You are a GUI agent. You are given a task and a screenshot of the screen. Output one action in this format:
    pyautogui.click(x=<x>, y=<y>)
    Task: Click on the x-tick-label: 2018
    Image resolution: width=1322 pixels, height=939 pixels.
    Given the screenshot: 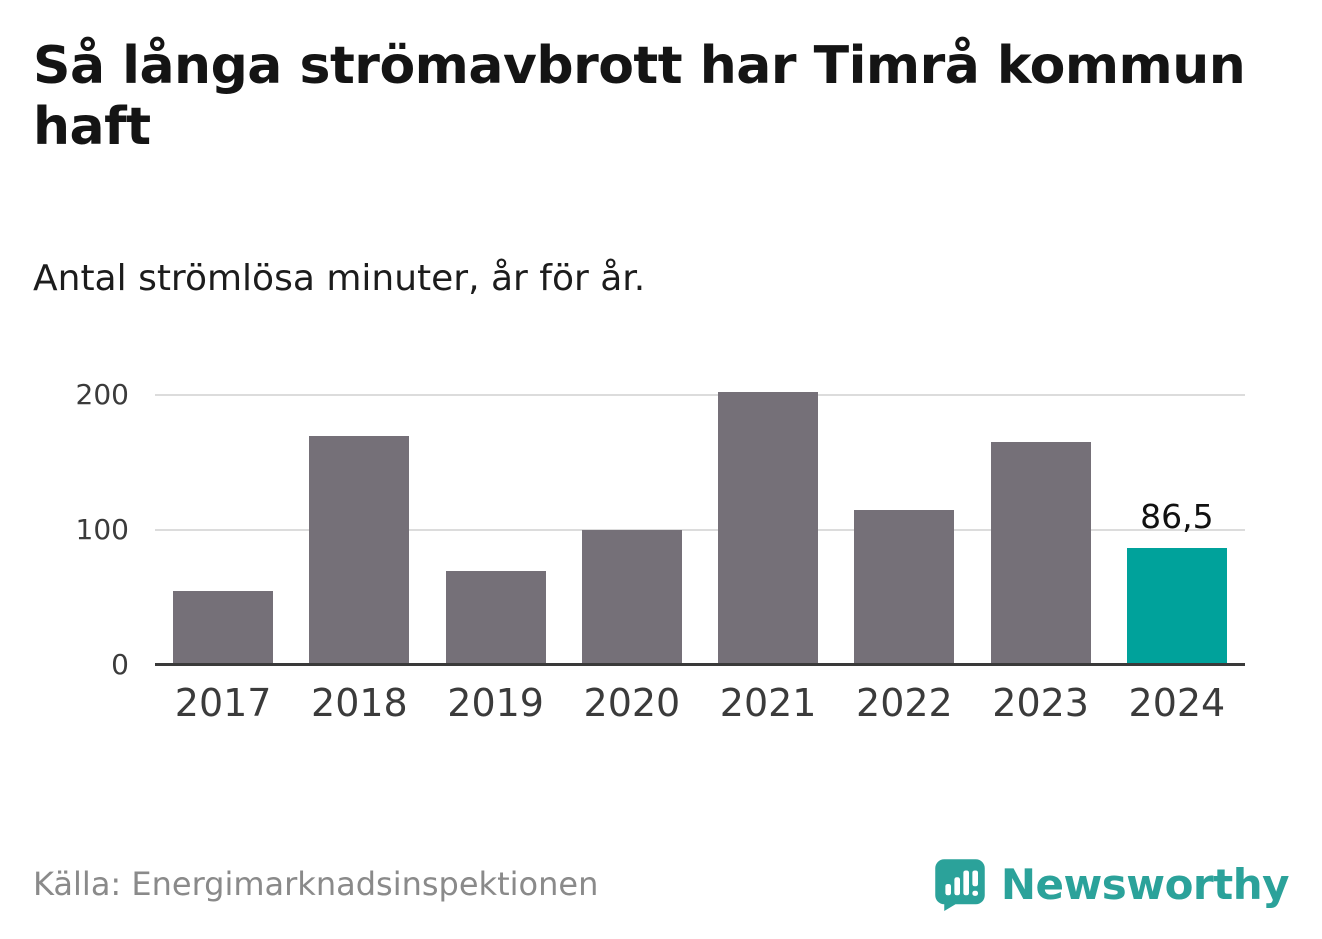 What is the action you would take?
    pyautogui.click(x=359, y=703)
    